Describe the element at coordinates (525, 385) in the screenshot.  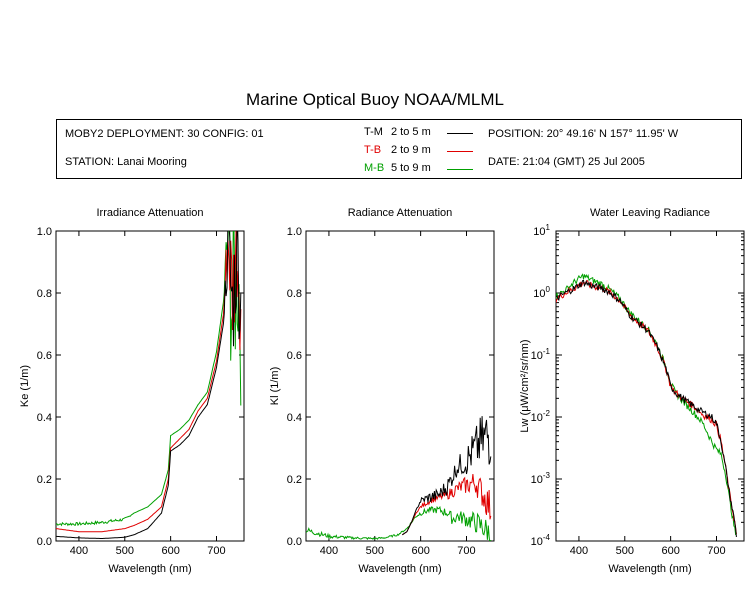
I see `y-axis-label: Lw (μW/cm²/sr/nm)` at that location.